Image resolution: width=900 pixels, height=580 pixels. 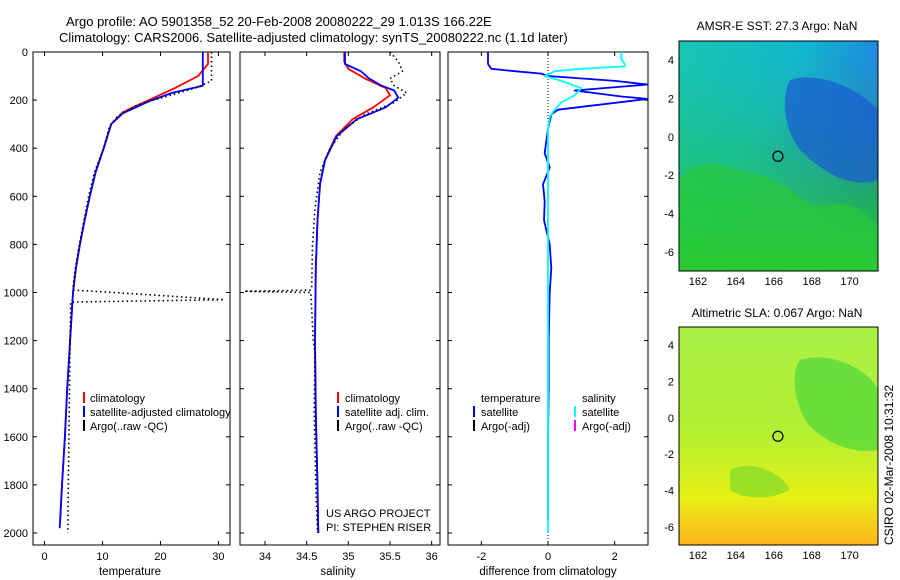 I want to click on sla-map-title: Altimetric SLA: 0.067 Argo: NaN, so click(x=777, y=313).